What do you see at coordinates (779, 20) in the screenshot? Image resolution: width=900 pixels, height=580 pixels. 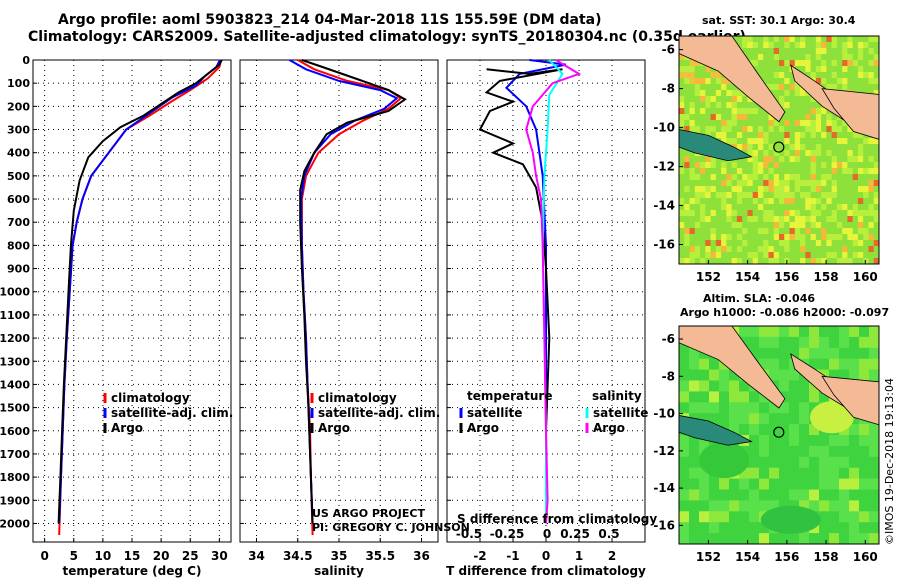 I see `sst-map-title: sat. SST: 30.1 Argo: 30.4` at bounding box center [779, 20].